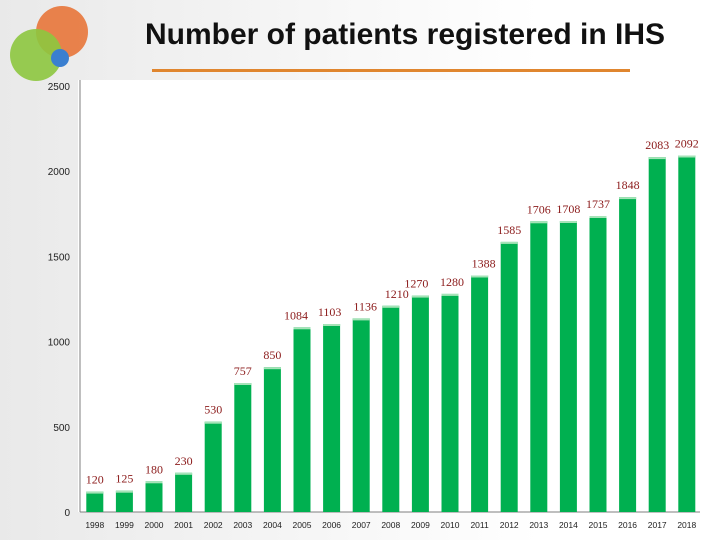 This screenshot has width=720, height=540. Describe the element at coordinates (59, 300) in the screenshot. I see `y-axis-ticks: 0 500 1000 1500 2000 2500` at that location.